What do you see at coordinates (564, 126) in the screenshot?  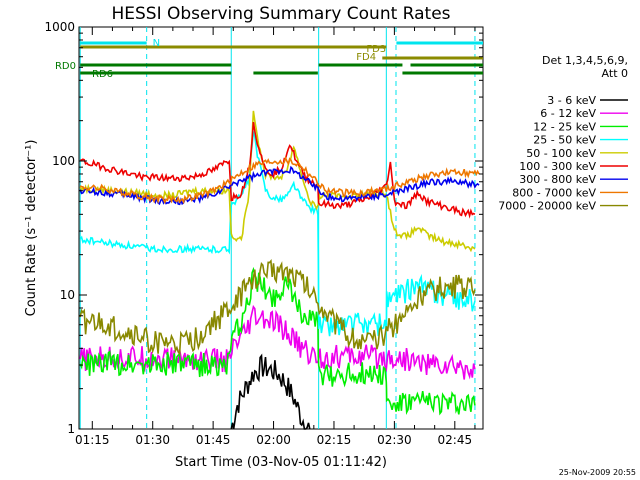 I see `legend-label-2: 12 - 25 keV` at bounding box center [564, 126].